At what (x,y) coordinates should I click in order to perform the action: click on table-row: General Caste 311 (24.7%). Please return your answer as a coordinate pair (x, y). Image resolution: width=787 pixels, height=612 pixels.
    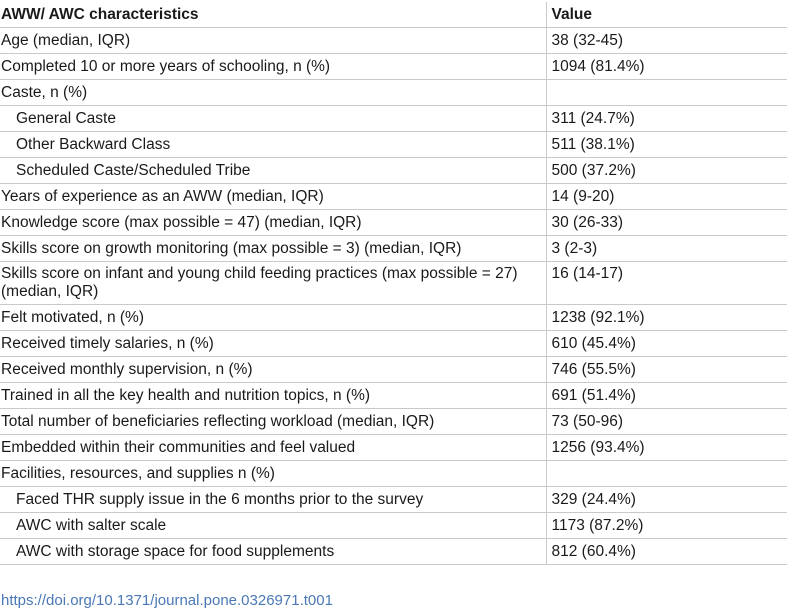
    Looking at the image, I should click on (393, 118).